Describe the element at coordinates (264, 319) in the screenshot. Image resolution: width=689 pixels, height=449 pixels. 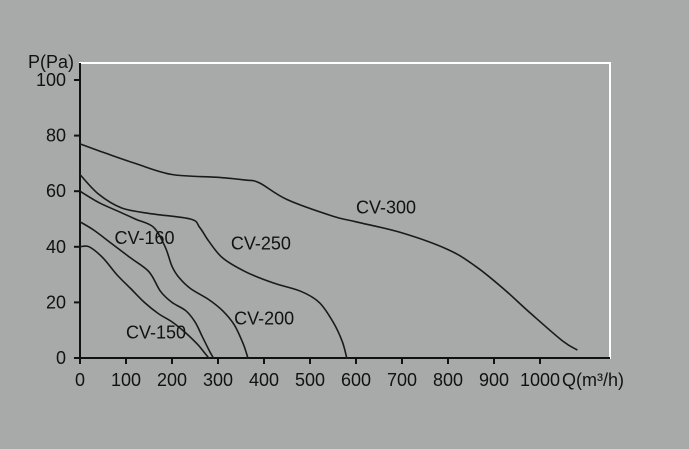
I see `series-label-cv-200: CV-200` at that location.